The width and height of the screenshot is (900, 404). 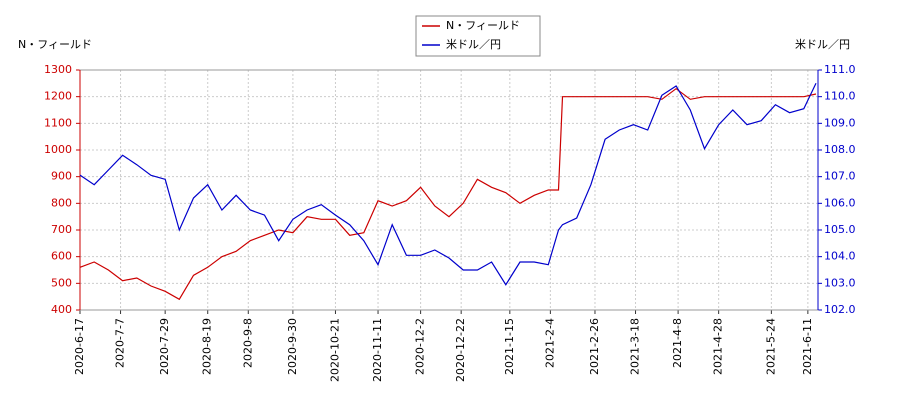 I want to click on y2-tick-label: 104.0, so click(x=840, y=256).